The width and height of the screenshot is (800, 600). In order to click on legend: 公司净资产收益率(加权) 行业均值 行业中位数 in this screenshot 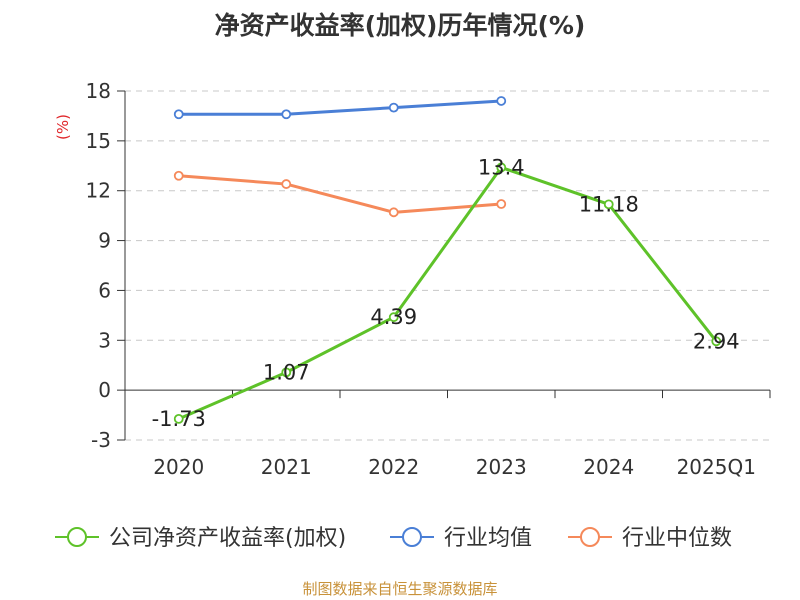, I will do `click(393, 538)`.